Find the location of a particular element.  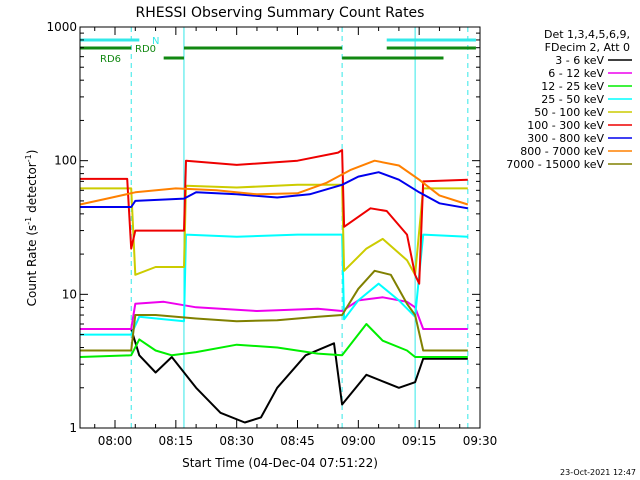

legend-label: 12 - 25 keV is located at coordinates (572, 86).